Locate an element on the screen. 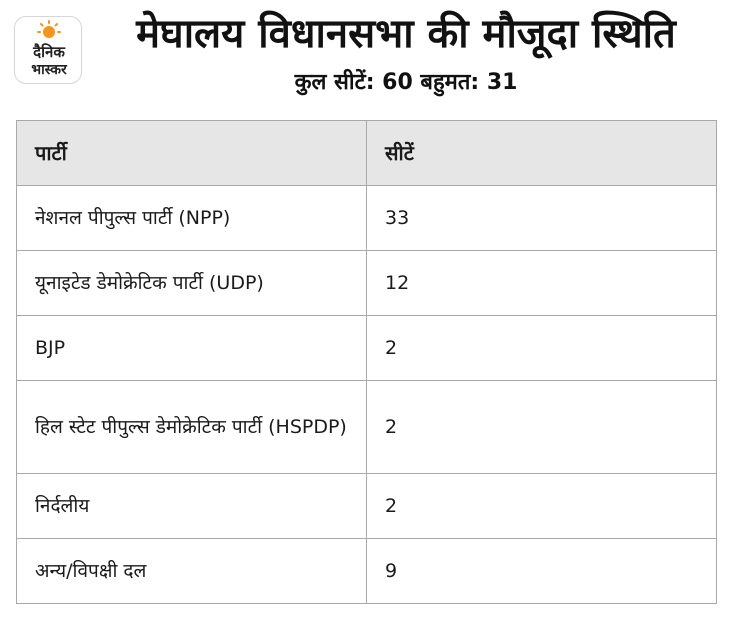  table-header-row: पार्टी सीटें is located at coordinates (366, 153).